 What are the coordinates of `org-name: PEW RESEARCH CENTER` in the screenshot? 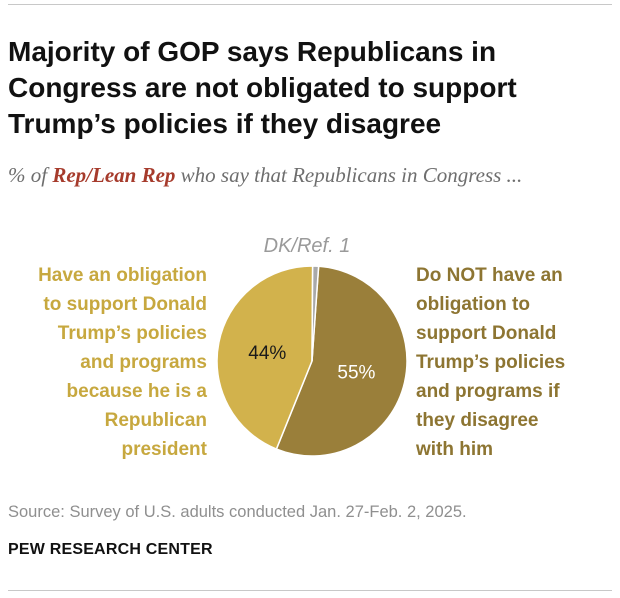 It's located at (110, 549).